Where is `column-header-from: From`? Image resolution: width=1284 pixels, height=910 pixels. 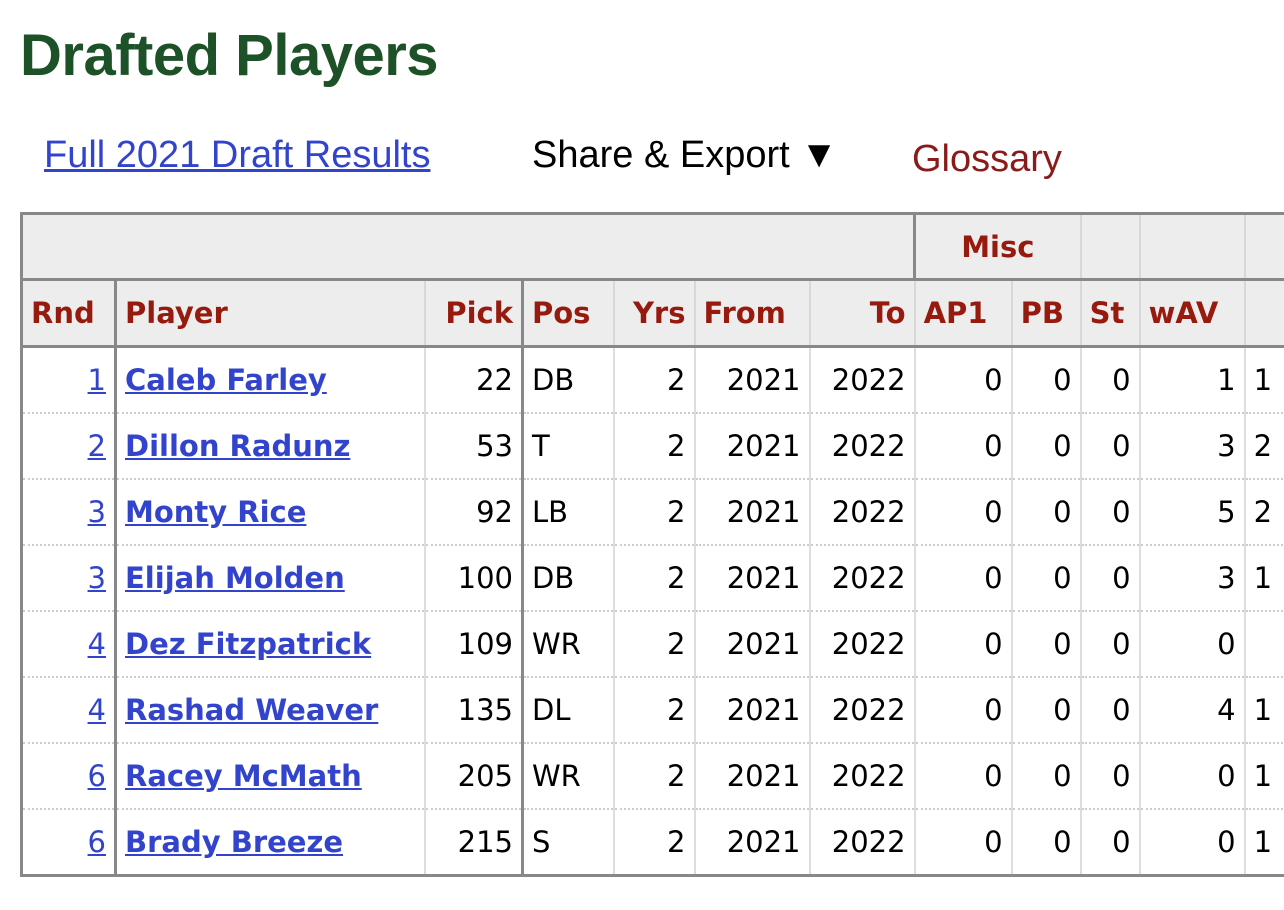
column-header-from: From is located at coordinates (752, 313).